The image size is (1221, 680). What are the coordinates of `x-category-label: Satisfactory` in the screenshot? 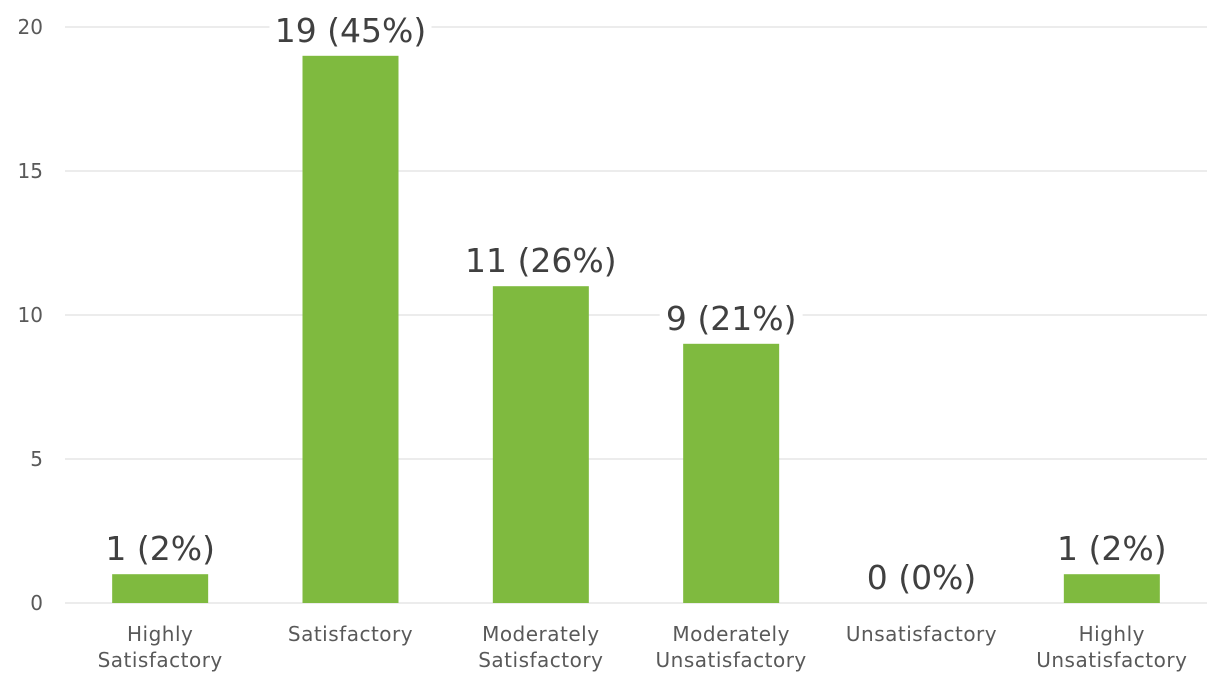 It's located at (350, 634).